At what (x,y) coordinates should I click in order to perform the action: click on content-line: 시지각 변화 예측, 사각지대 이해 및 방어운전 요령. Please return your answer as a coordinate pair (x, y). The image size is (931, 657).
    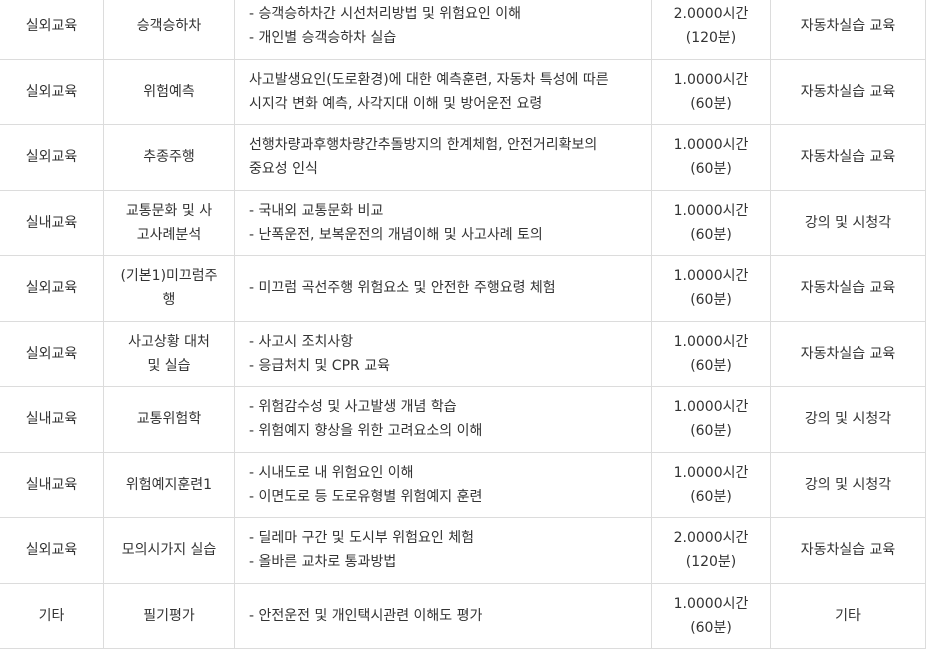
    Looking at the image, I should click on (396, 103).